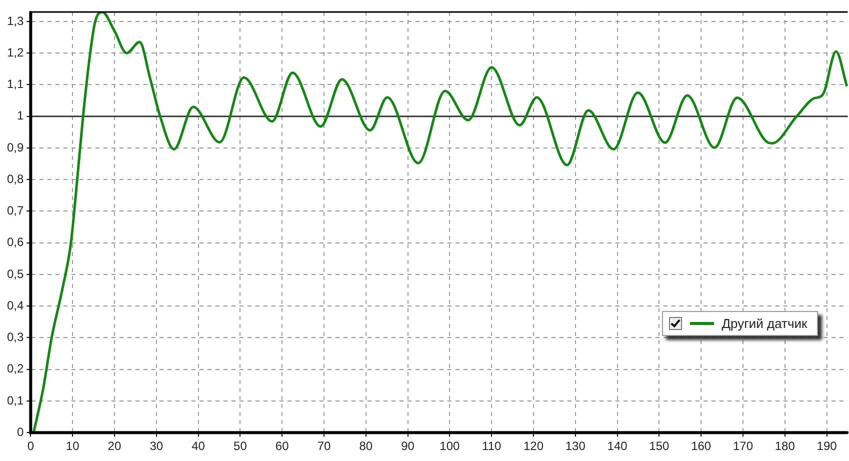 The width and height of the screenshot is (849, 461). What do you see at coordinates (15, 369) in the screenshot?
I see `y-tick-label: 0,2` at bounding box center [15, 369].